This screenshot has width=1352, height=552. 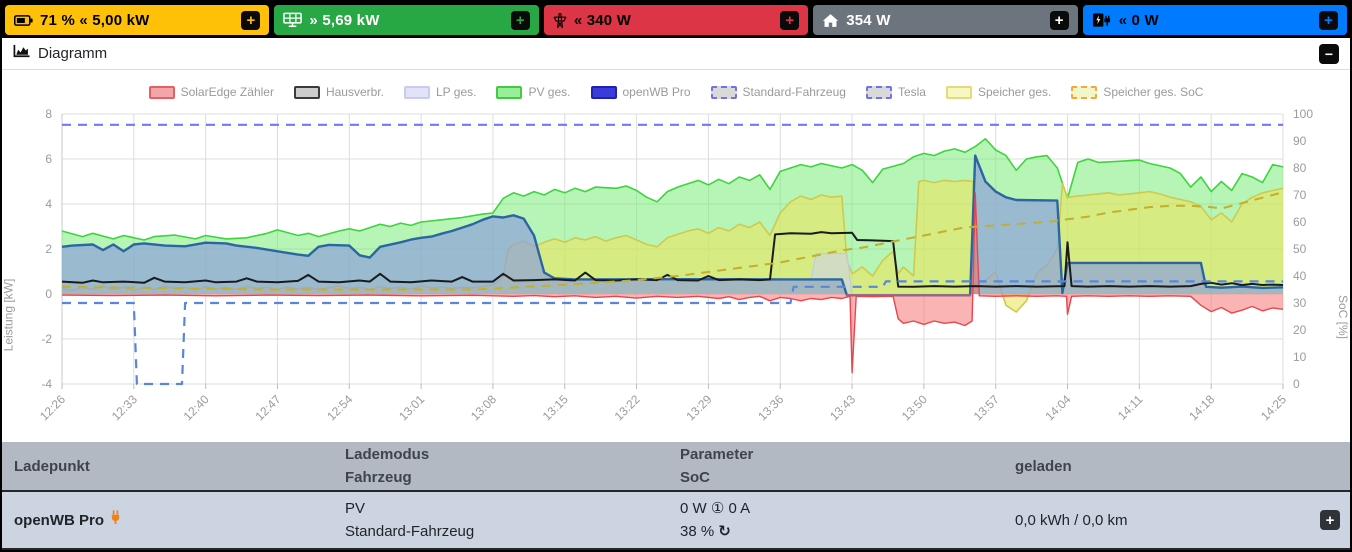 I want to click on minus-icon: −, so click(x=1329, y=53).